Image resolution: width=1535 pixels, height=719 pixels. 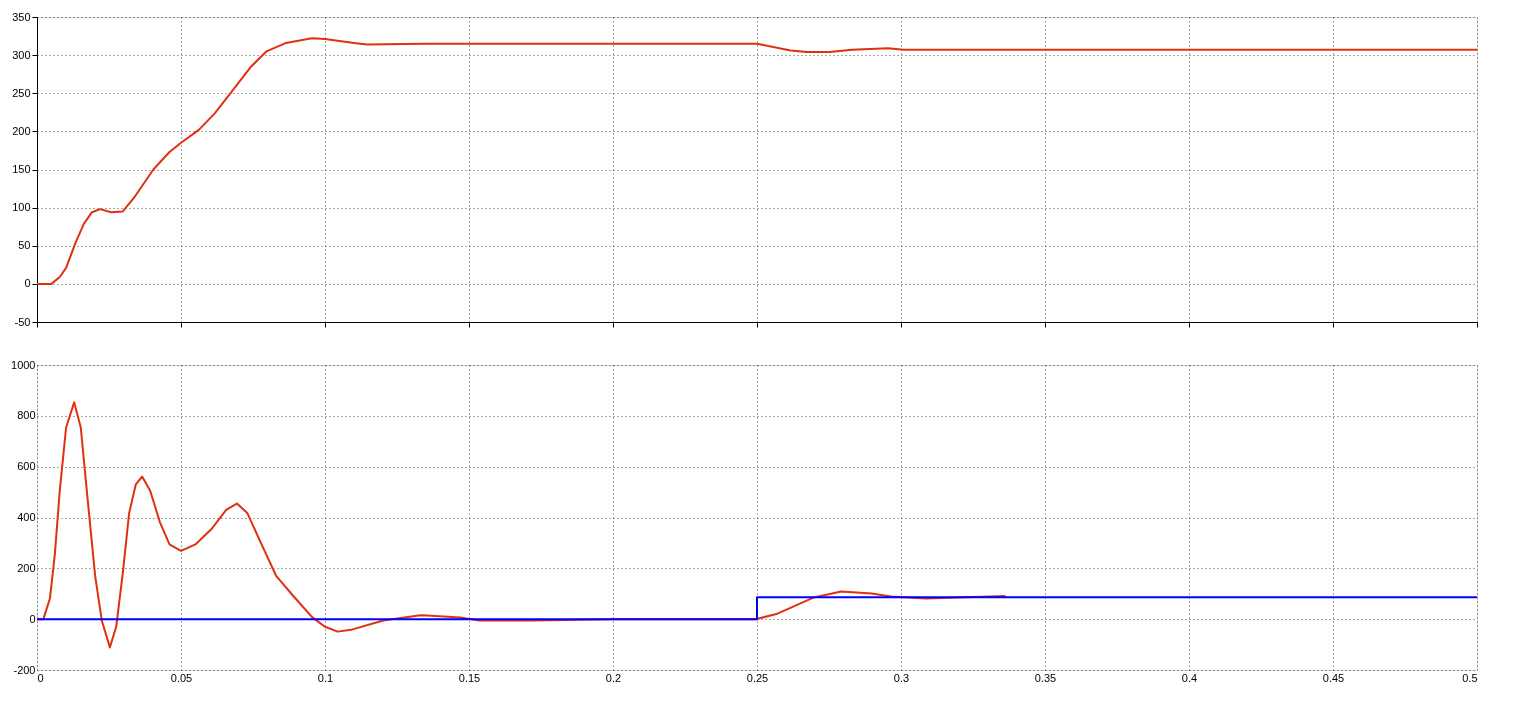 What do you see at coordinates (24, 669) in the screenshot?
I see `y-tick-label: -200` at bounding box center [24, 669].